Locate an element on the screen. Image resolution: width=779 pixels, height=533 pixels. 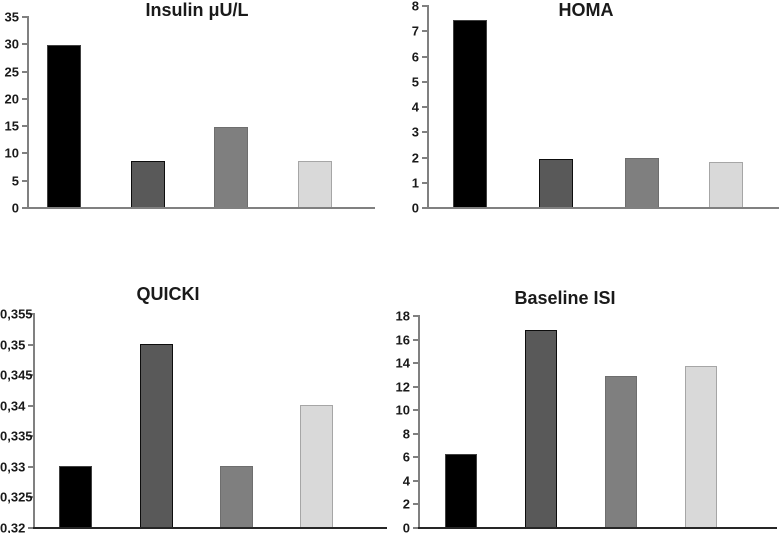
y-tick-label: 0,345 is located at coordinates (16, 375).